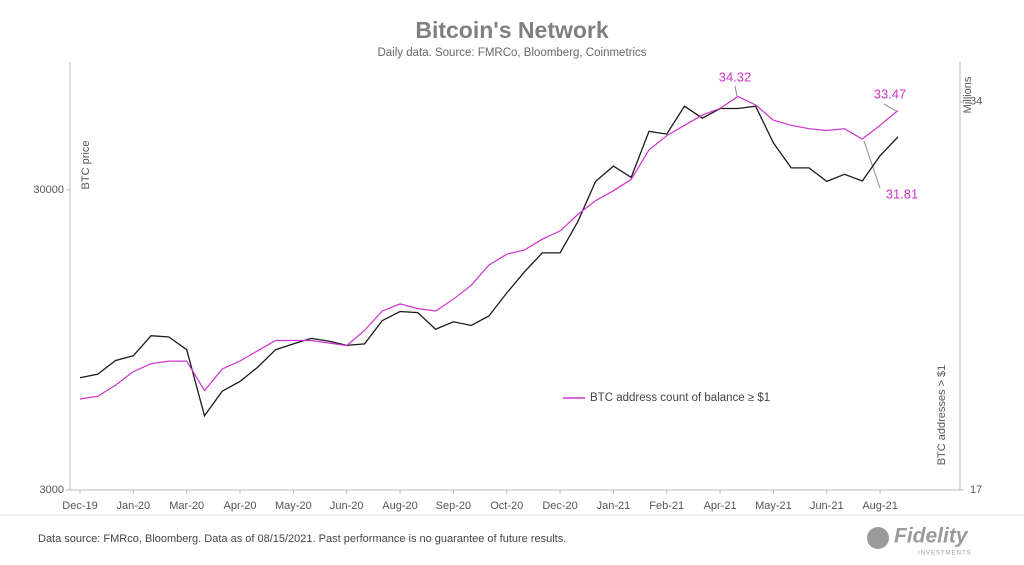 The height and width of the screenshot is (565, 1024). I want to click on x-tick-label: Dec-20, so click(559, 506).